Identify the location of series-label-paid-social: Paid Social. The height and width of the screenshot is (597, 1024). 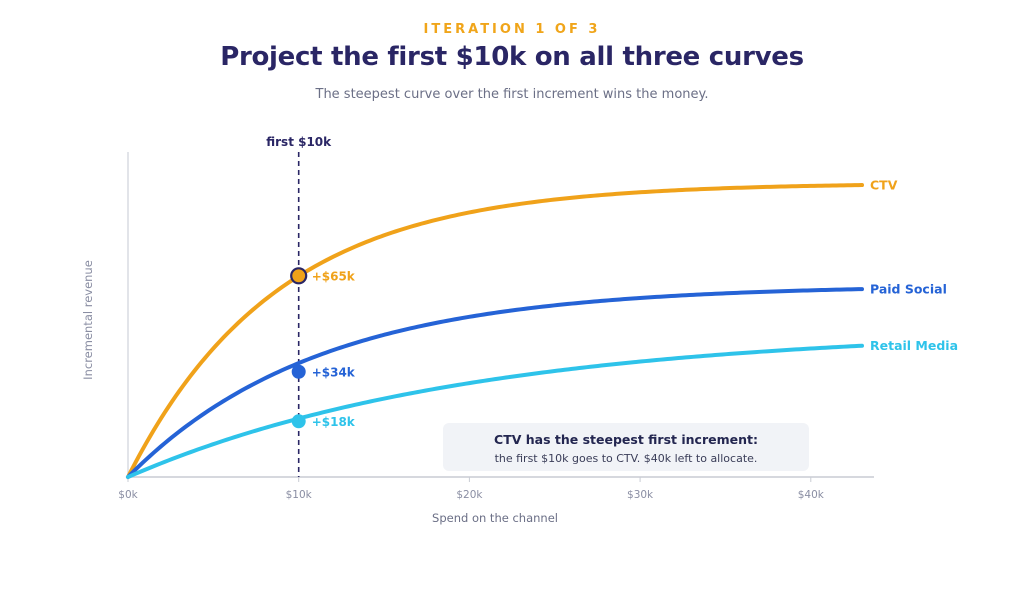
(908, 289).